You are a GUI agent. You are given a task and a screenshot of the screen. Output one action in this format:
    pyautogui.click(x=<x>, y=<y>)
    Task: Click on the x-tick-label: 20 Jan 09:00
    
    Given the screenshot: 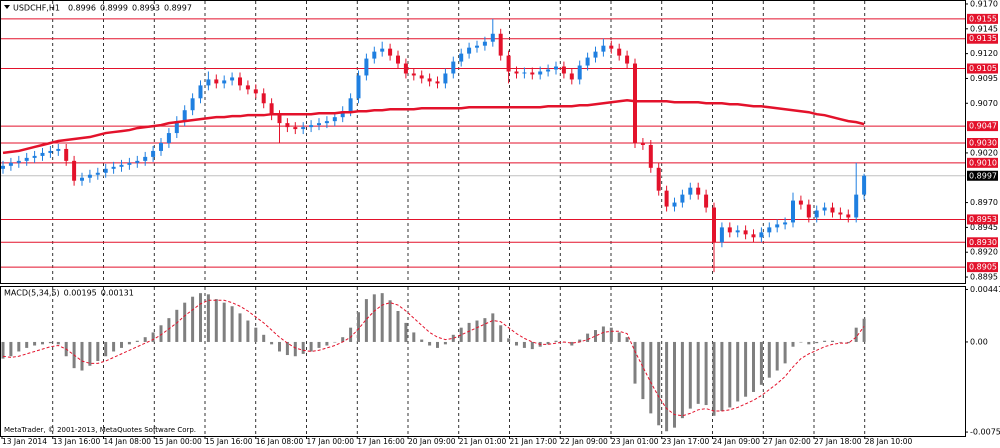 What is the action you would take?
    pyautogui.click(x=432, y=441)
    